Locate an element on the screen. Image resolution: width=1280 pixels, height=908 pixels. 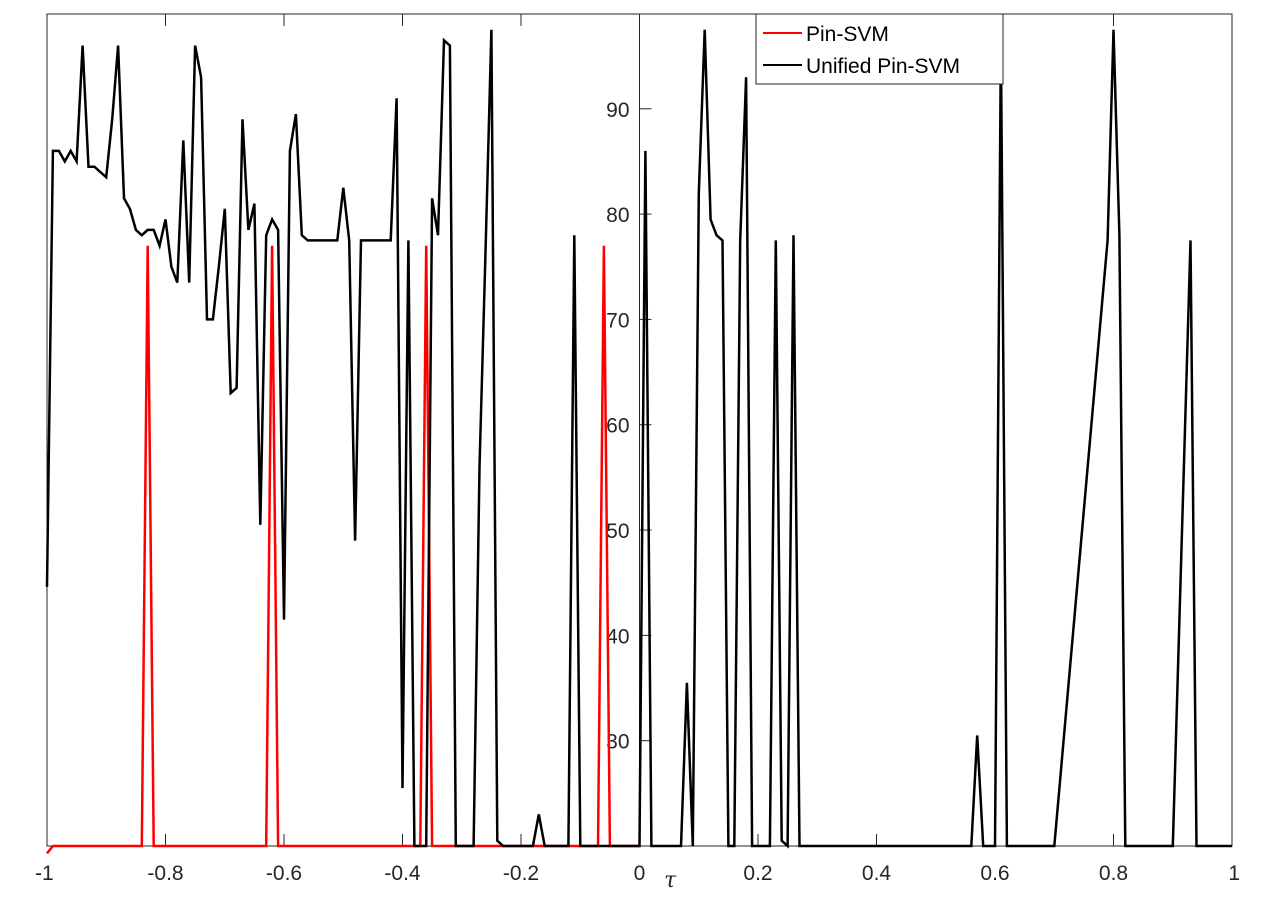
y-tick-label: 80 is located at coordinates (617, 215).